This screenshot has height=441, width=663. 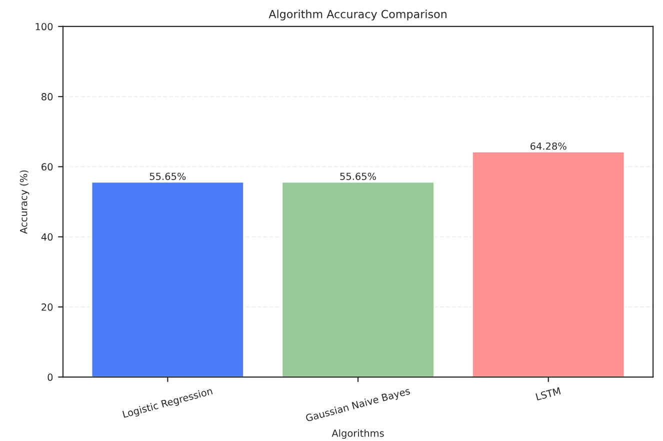 What do you see at coordinates (25, 202) in the screenshot?
I see `y-axis-title: Accuracy (%)` at bounding box center [25, 202].